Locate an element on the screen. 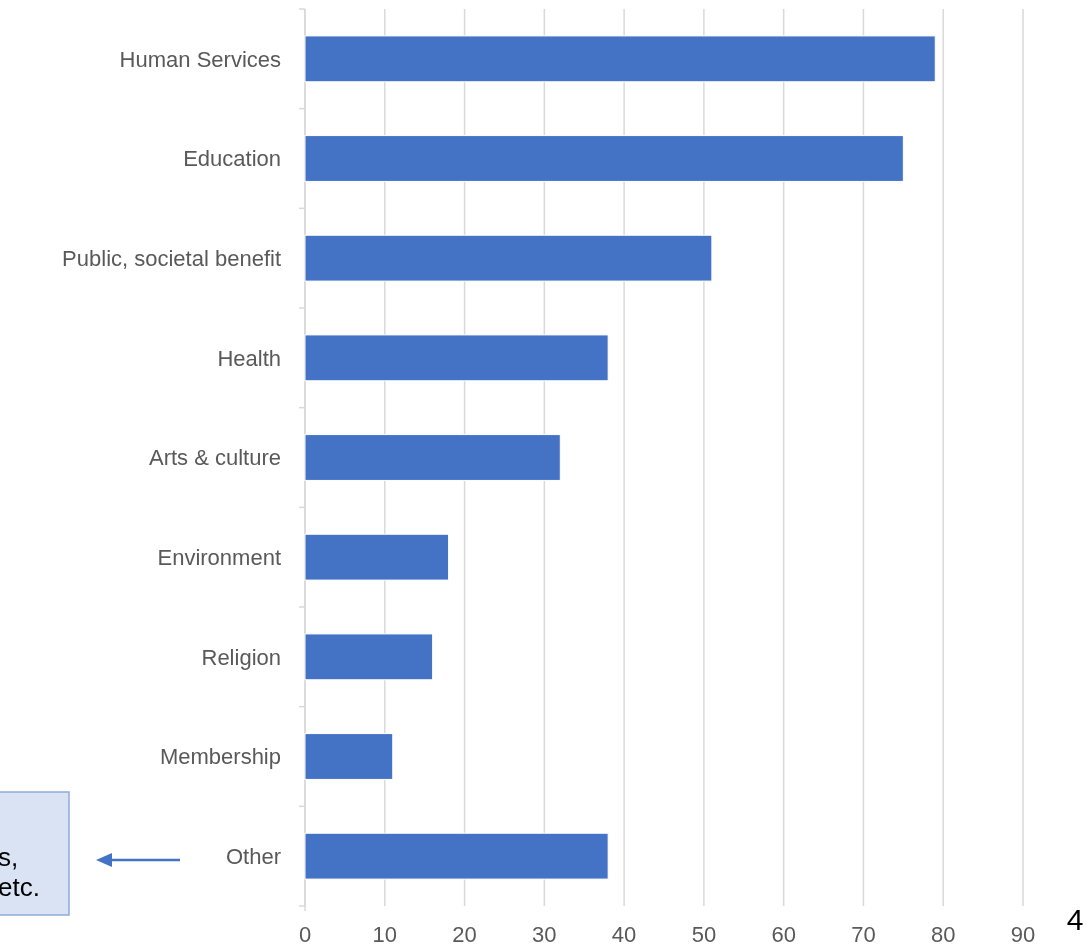  x-tick-label: 10 is located at coordinates (385, 934).